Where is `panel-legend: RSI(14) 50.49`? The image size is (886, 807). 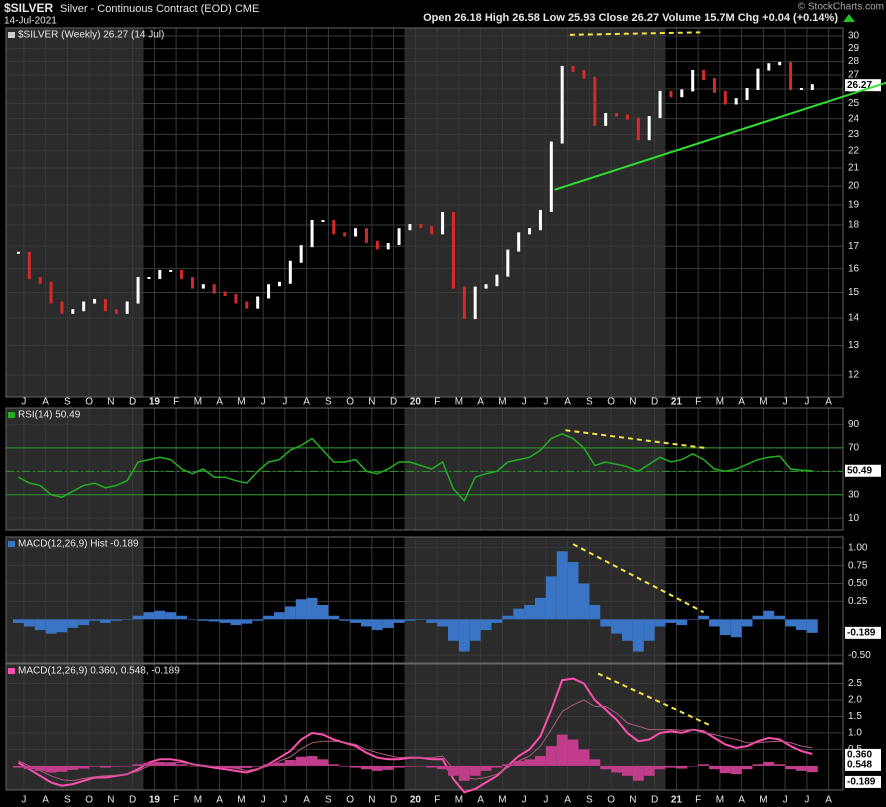
panel-legend: RSI(14) 50.49 is located at coordinates (49, 415).